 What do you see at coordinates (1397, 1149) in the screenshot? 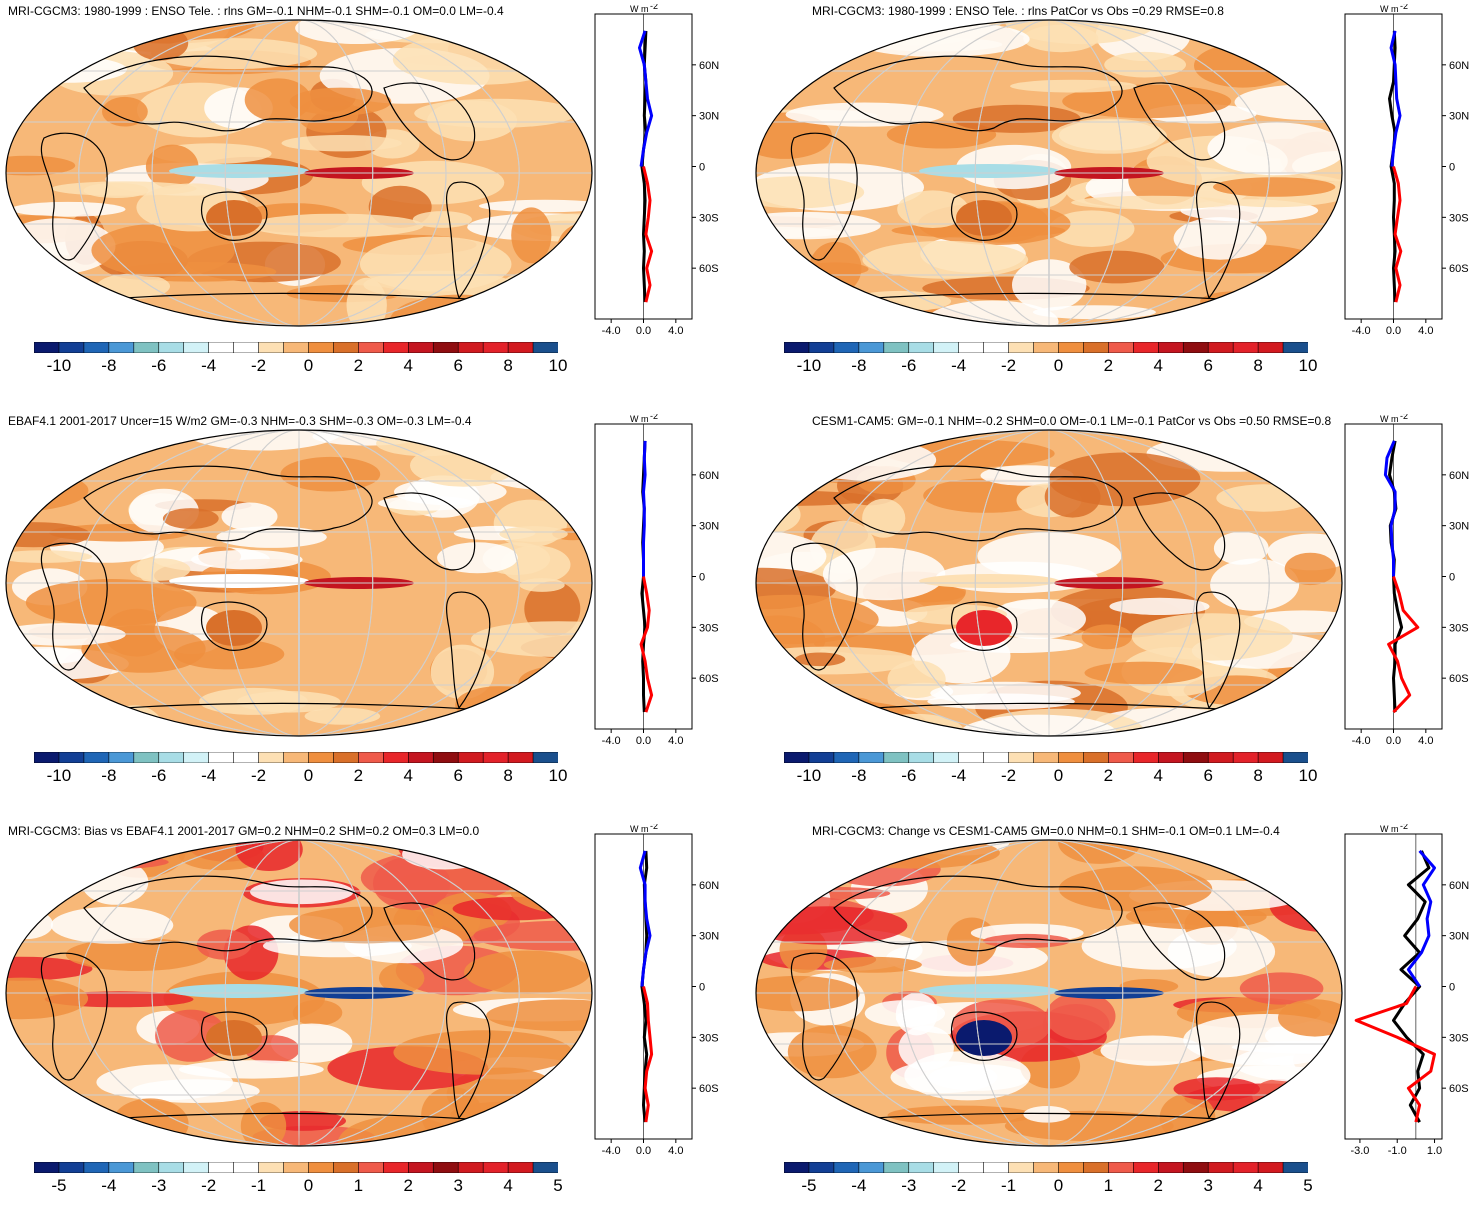
I see `x-tick-label: -1.0` at bounding box center [1397, 1149].